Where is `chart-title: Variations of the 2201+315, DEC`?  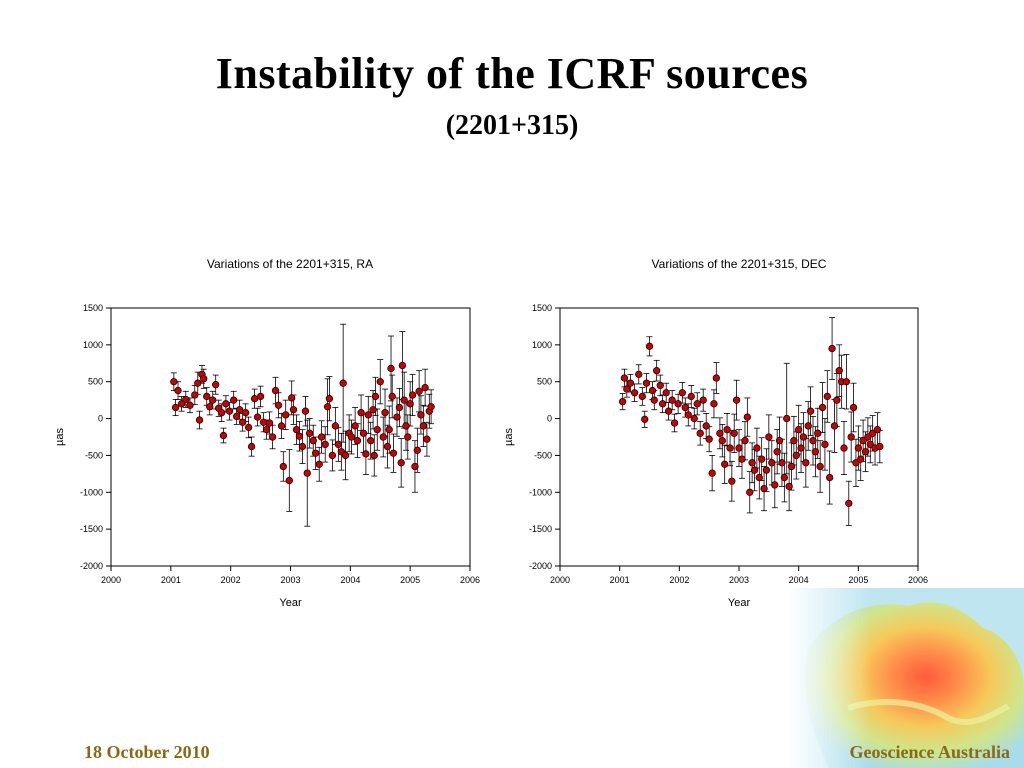 chart-title: Variations of the 2201+315, DEC is located at coordinates (739, 264).